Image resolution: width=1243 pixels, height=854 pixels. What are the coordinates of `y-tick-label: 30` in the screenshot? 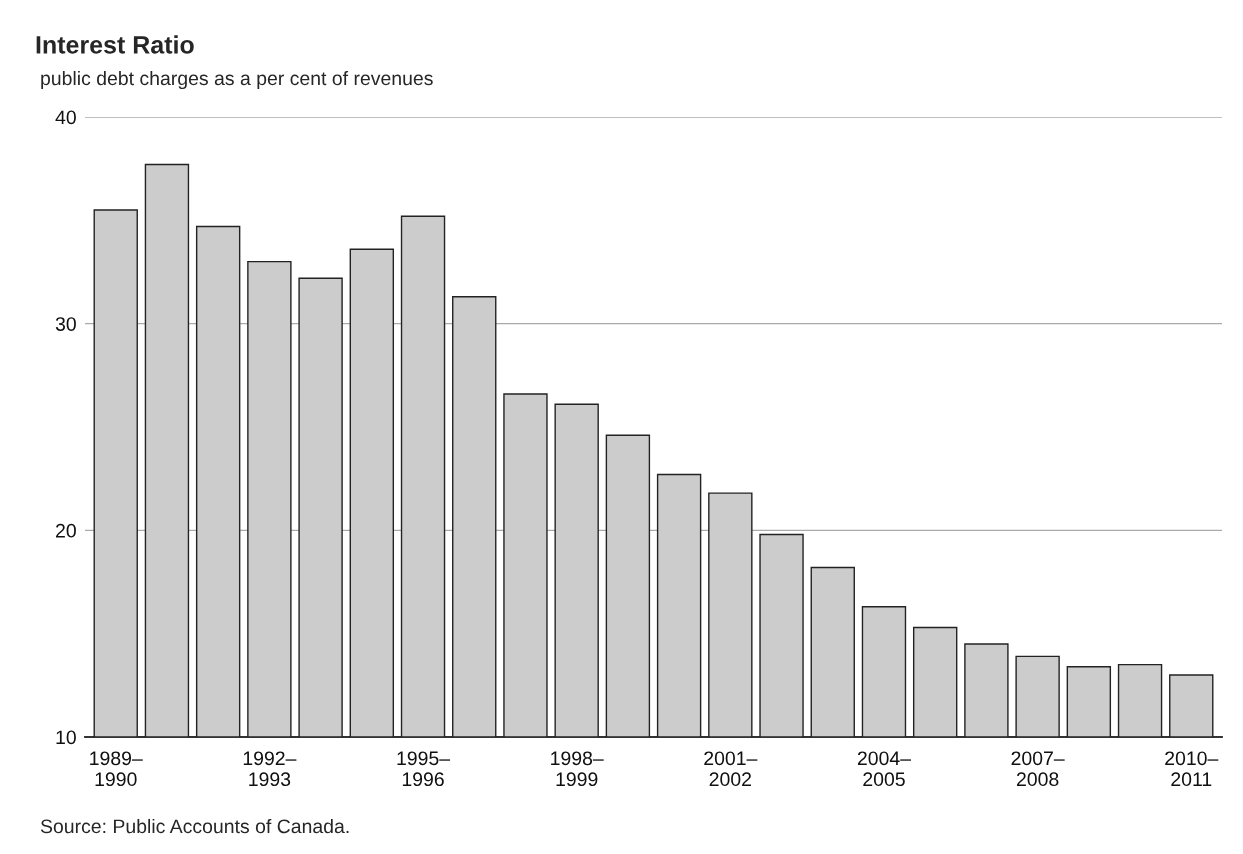 It's located at (65, 324).